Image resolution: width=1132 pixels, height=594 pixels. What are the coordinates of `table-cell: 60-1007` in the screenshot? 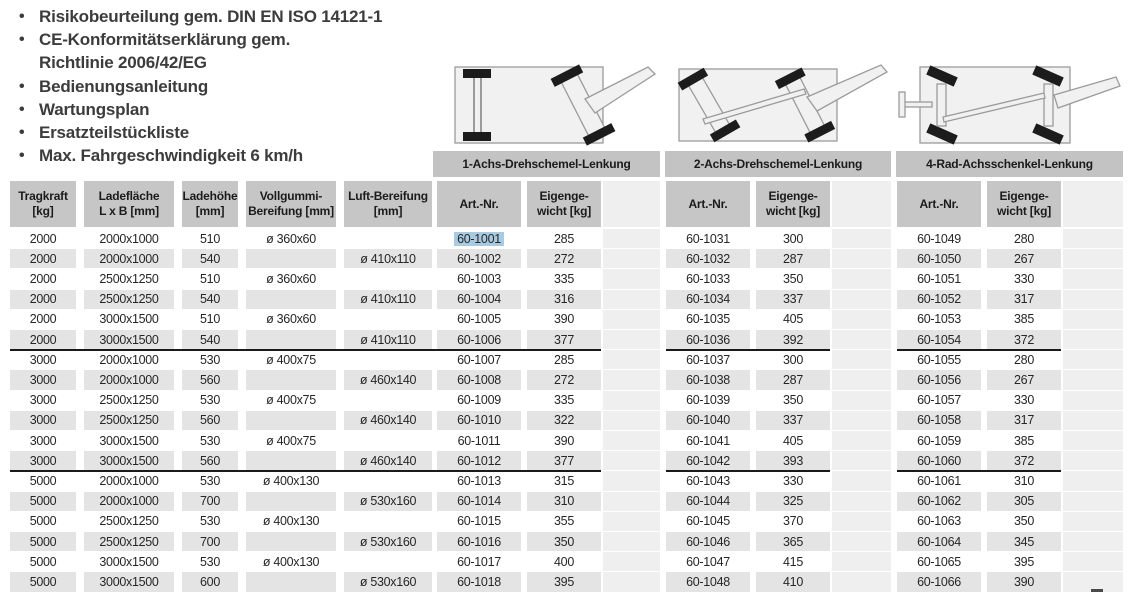 It's located at (479, 359).